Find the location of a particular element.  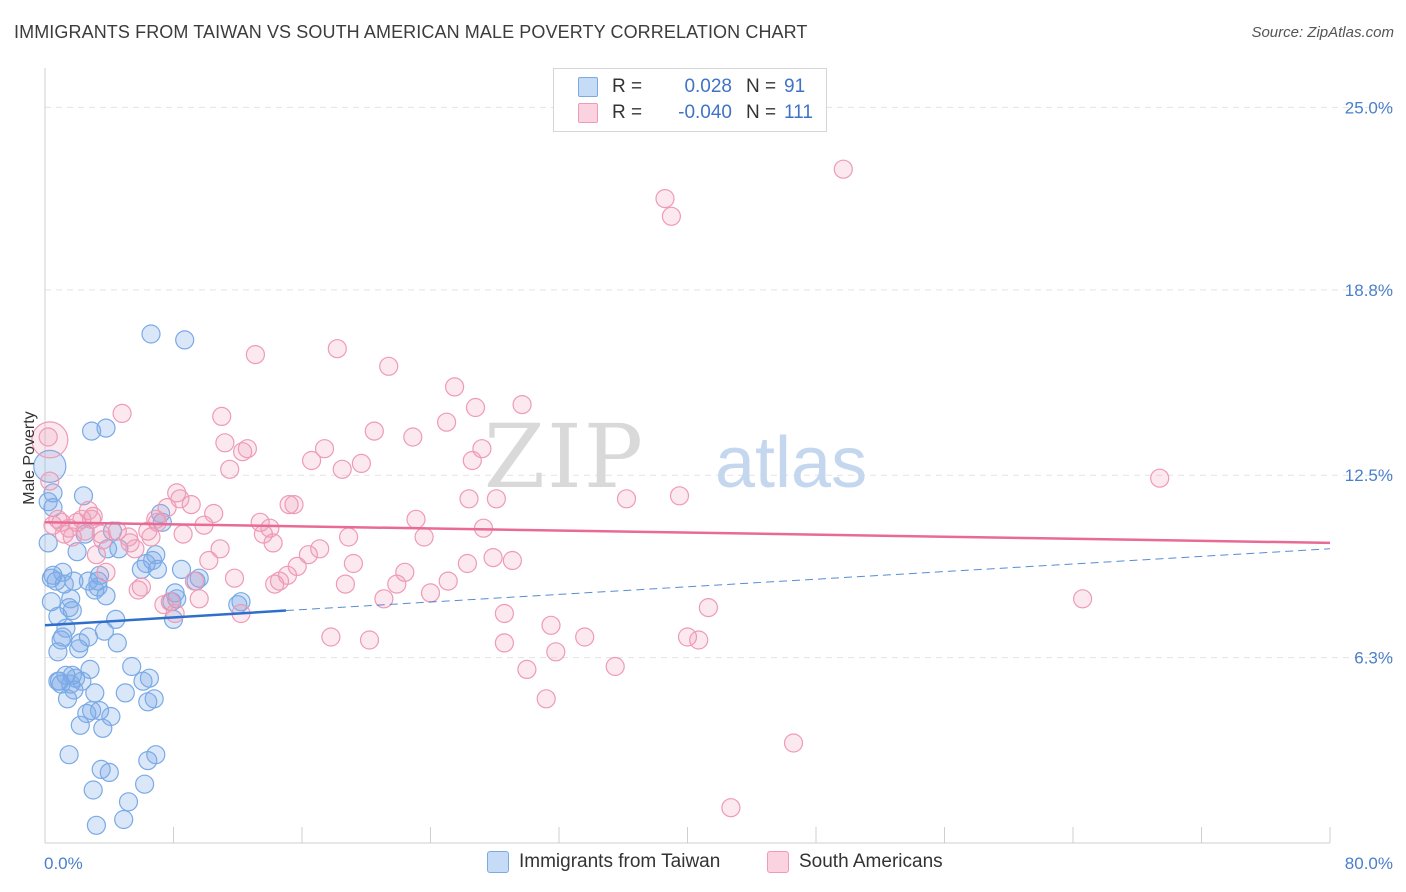

legend-label-south-american: South Americans is located at coordinates (871, 861).